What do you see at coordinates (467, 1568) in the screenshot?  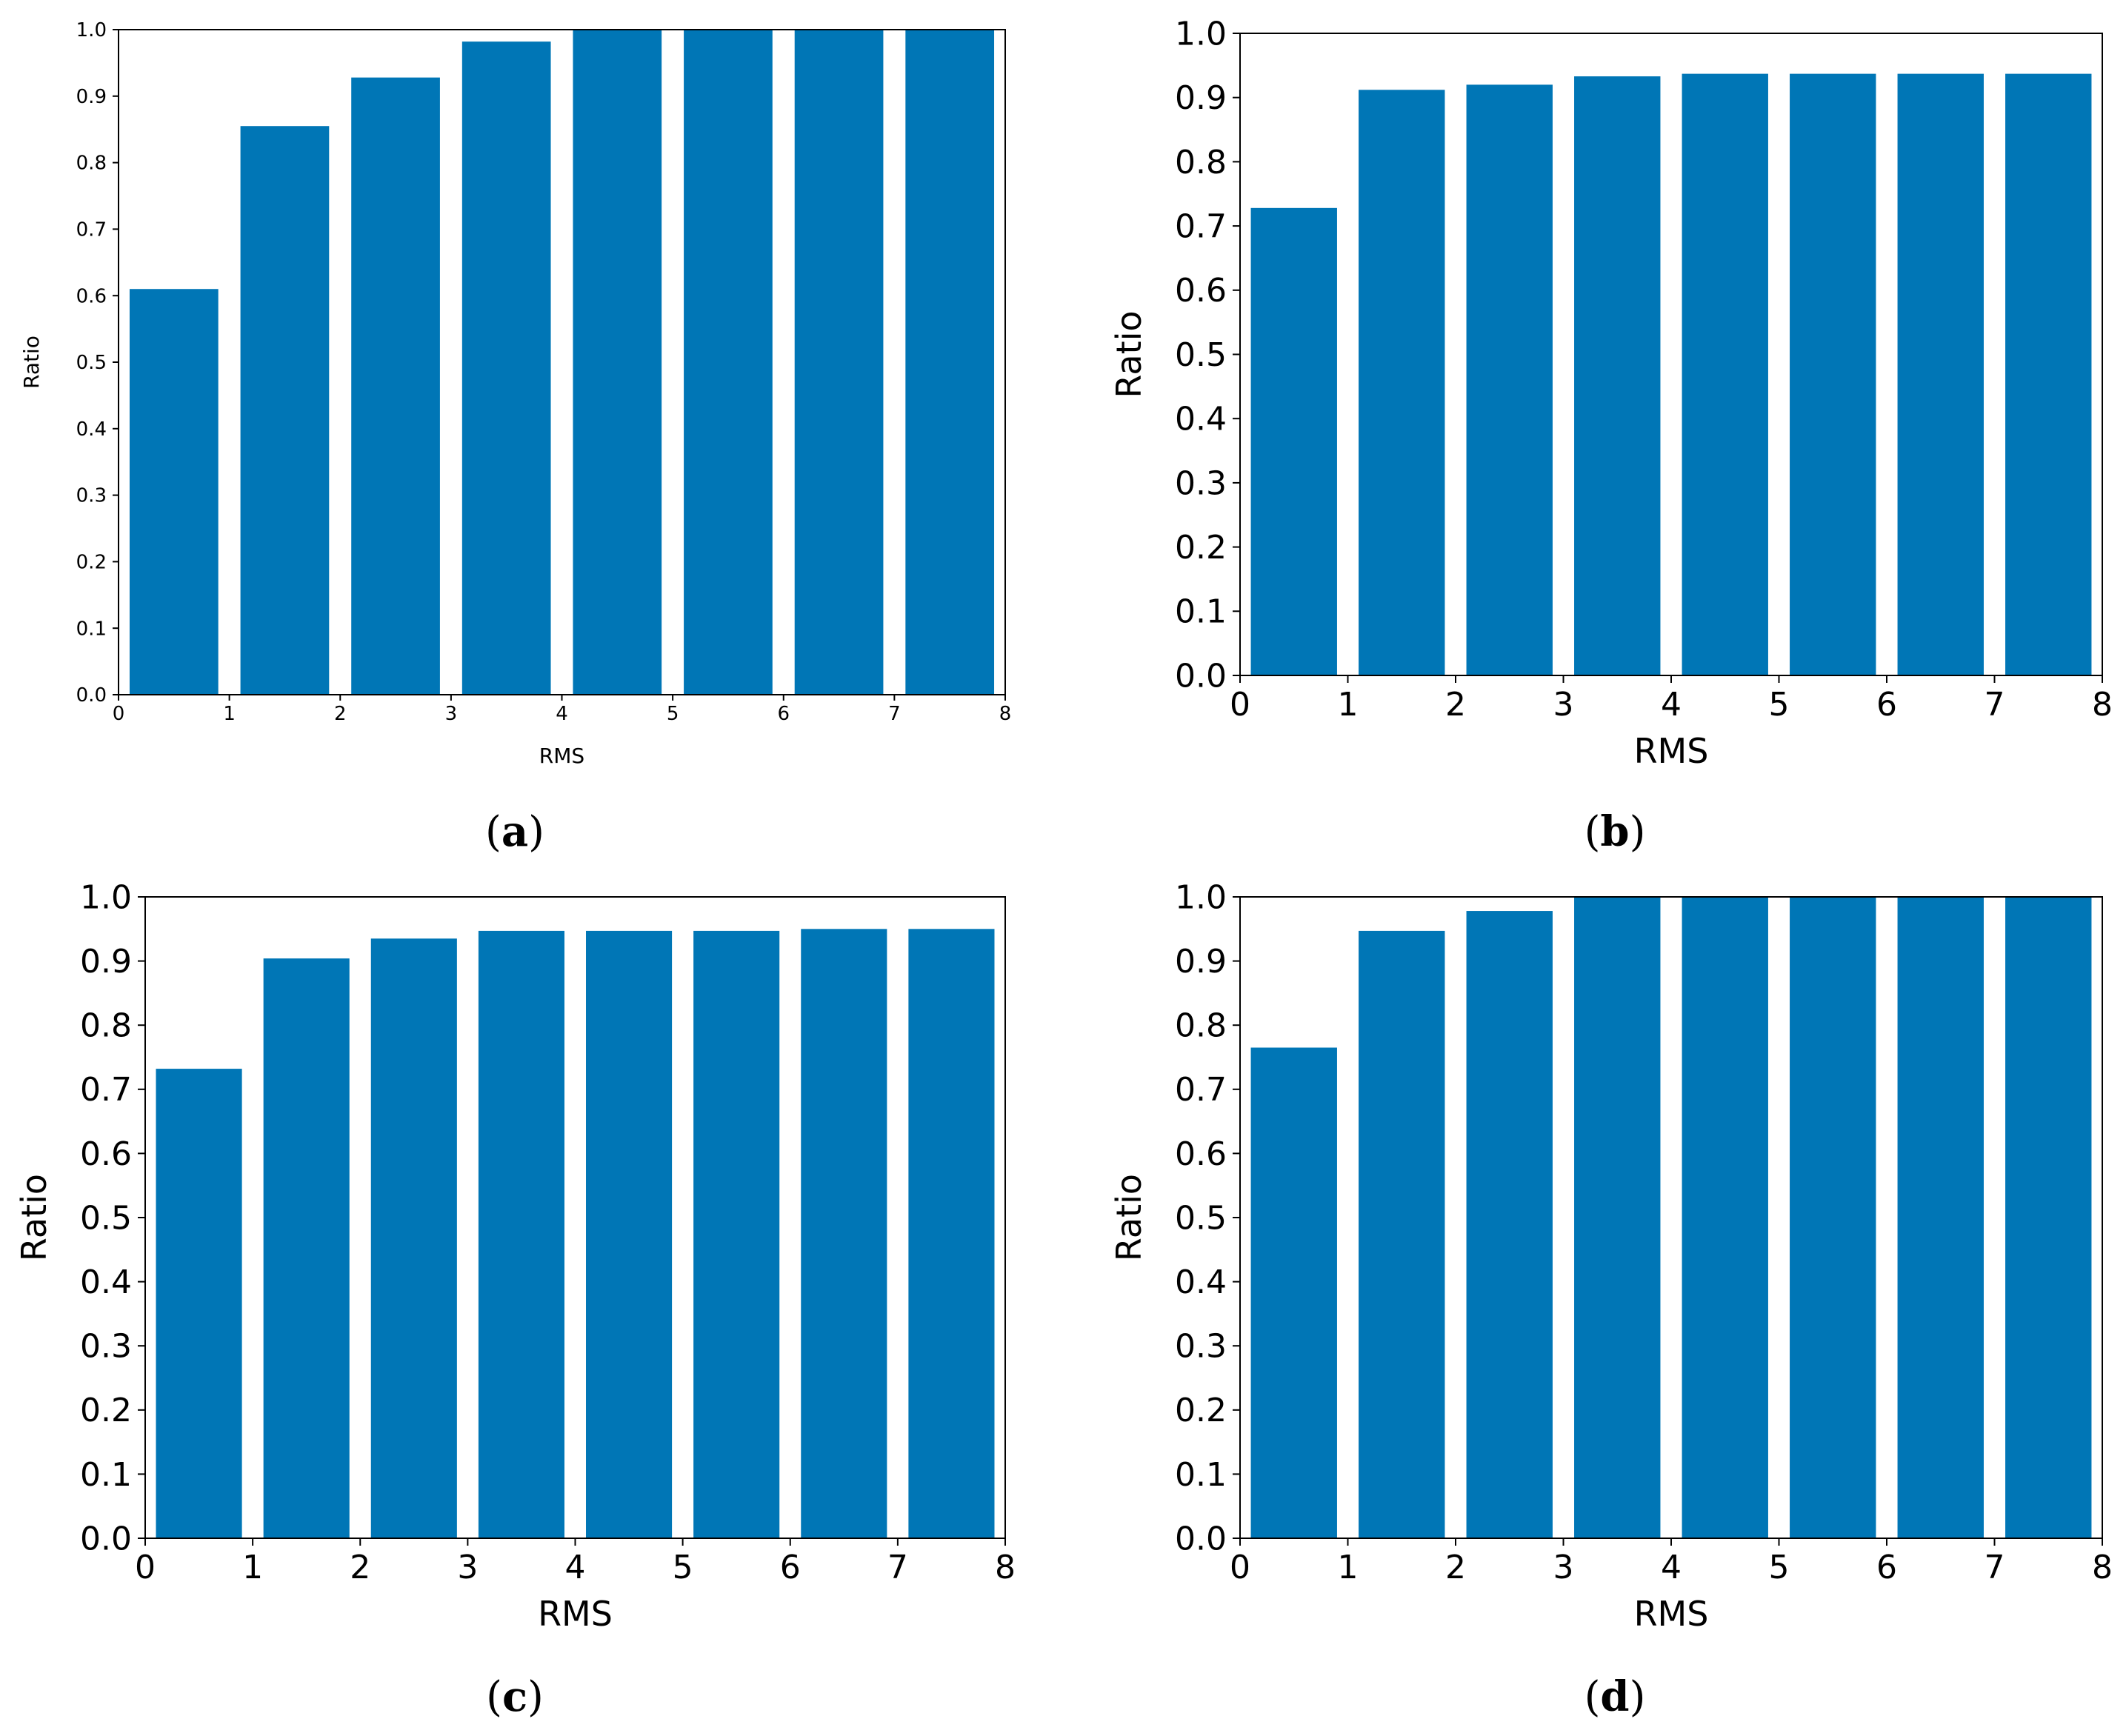 I see `x-tick-label-c-3: 3` at bounding box center [467, 1568].